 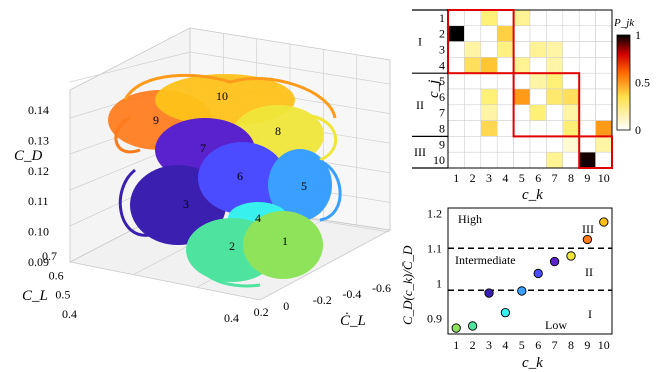 I want to click on group-box-II, so click(x=546, y=105).